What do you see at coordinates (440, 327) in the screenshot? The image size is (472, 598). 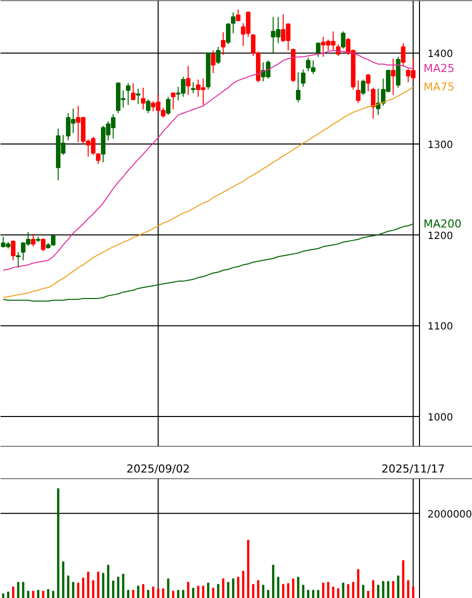 I see `y-tick-label: 1100` at bounding box center [440, 327].